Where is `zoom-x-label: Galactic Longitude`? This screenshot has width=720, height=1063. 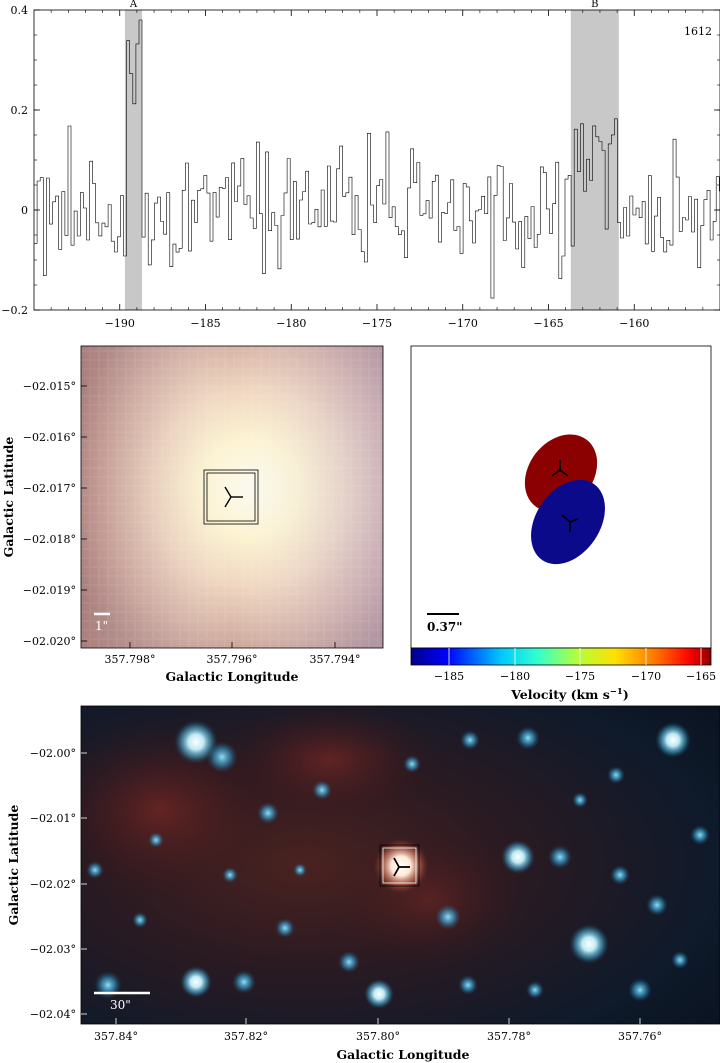
zoom-x-label: Galactic Longitude is located at coordinates (232, 676).